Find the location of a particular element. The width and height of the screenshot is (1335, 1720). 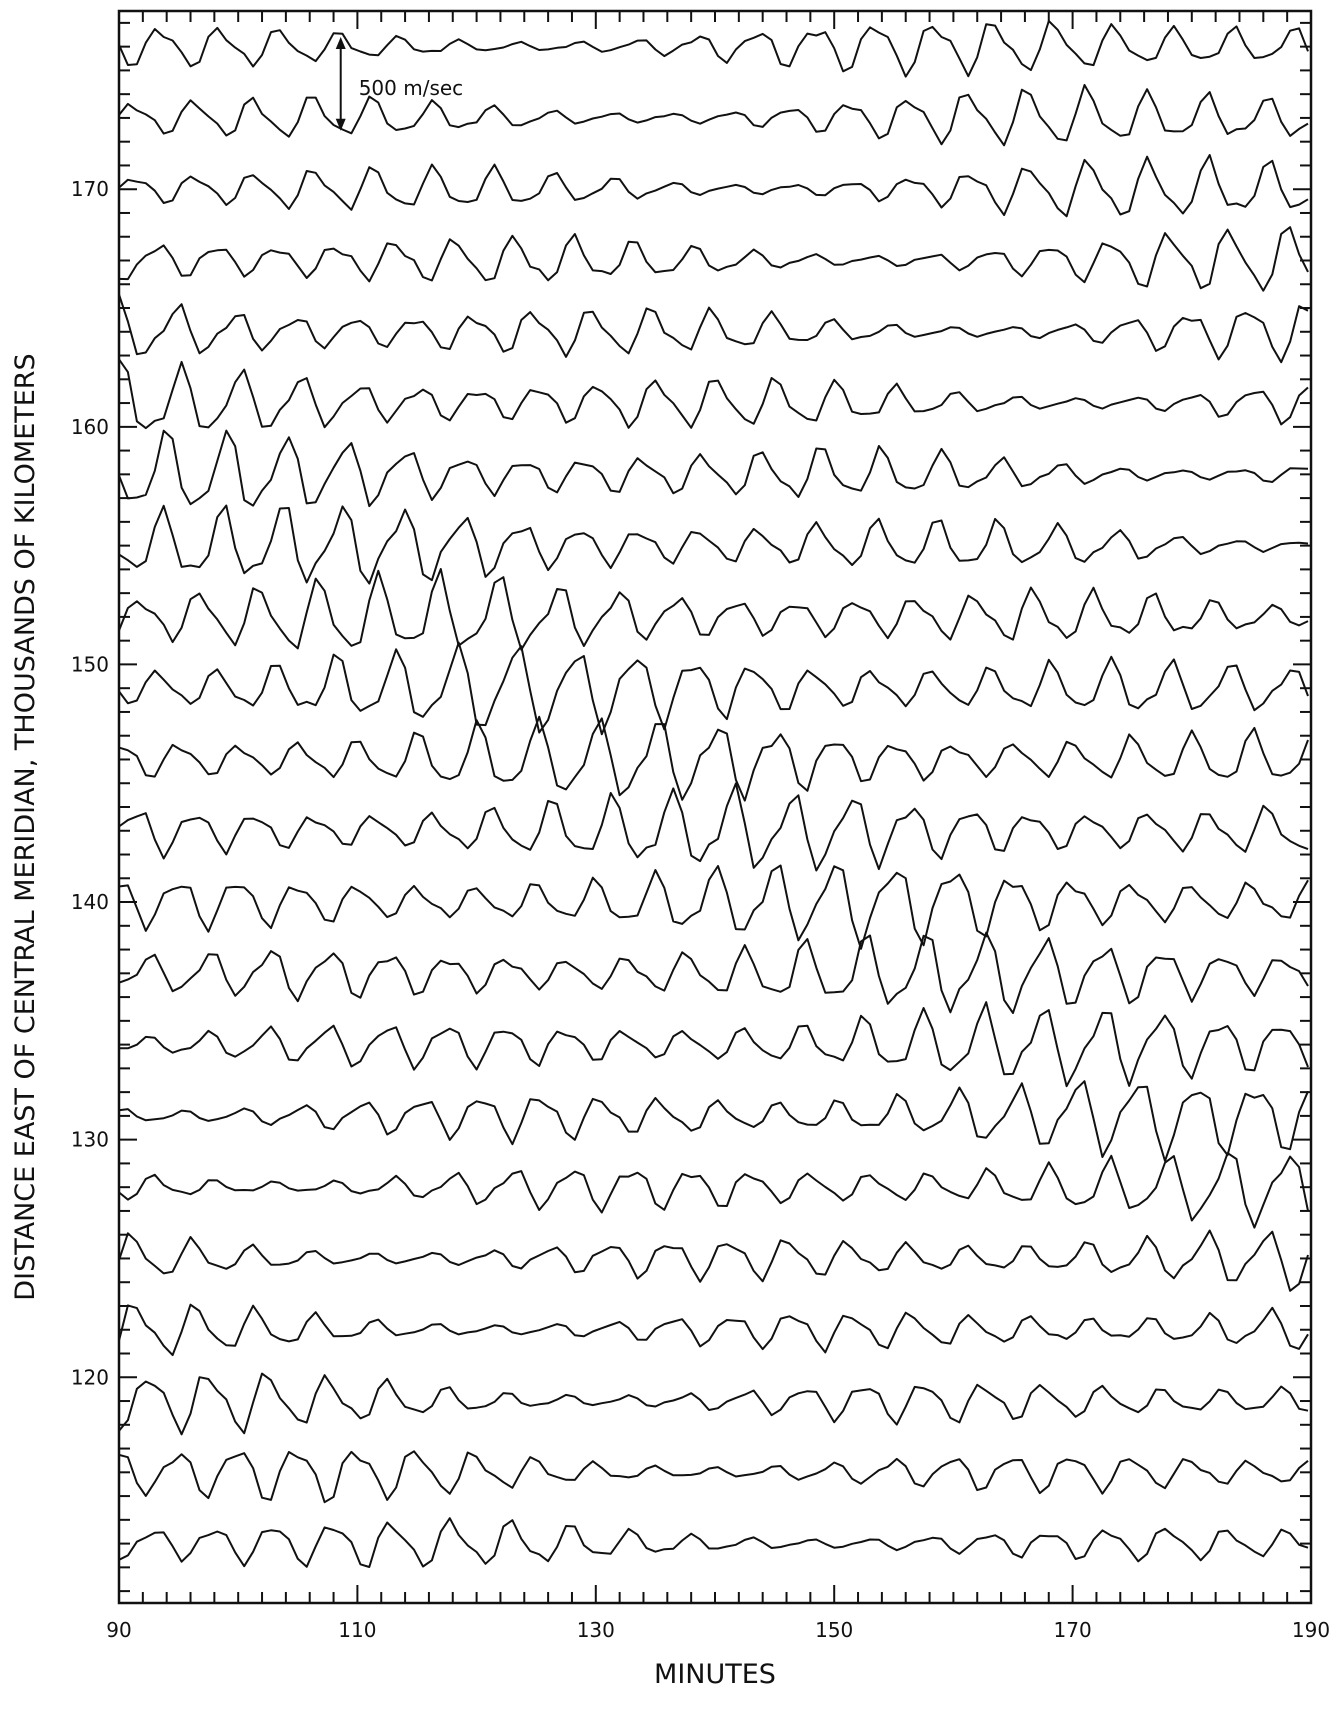

y-tick-label: 170 is located at coordinates (90, 189).